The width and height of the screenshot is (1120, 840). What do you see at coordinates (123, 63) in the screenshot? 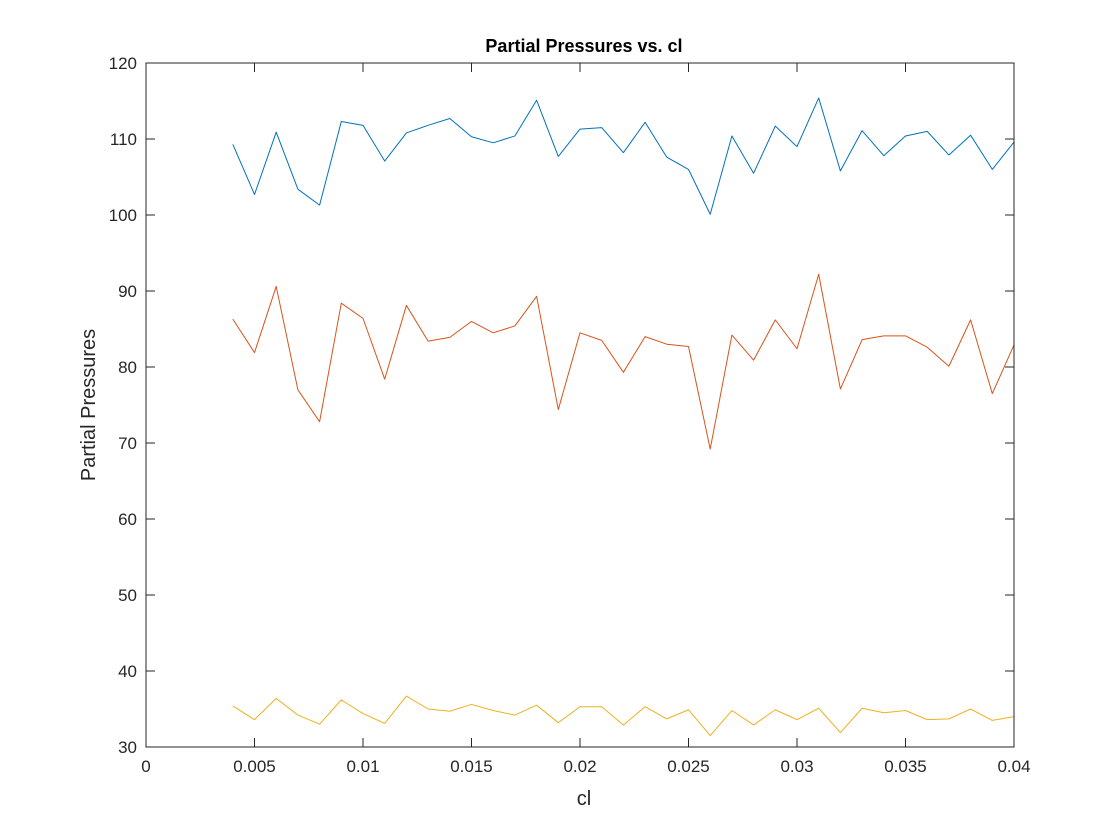
I see `y-tick-label: 120` at bounding box center [123, 63].